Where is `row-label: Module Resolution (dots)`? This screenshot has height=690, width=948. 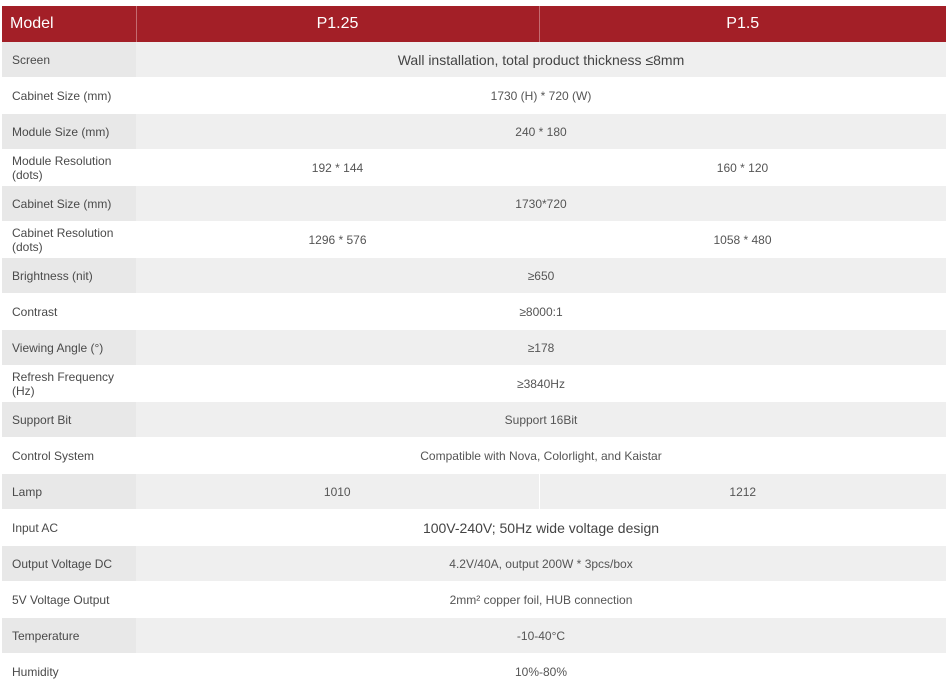 row-label: Module Resolution (dots) is located at coordinates (69, 167).